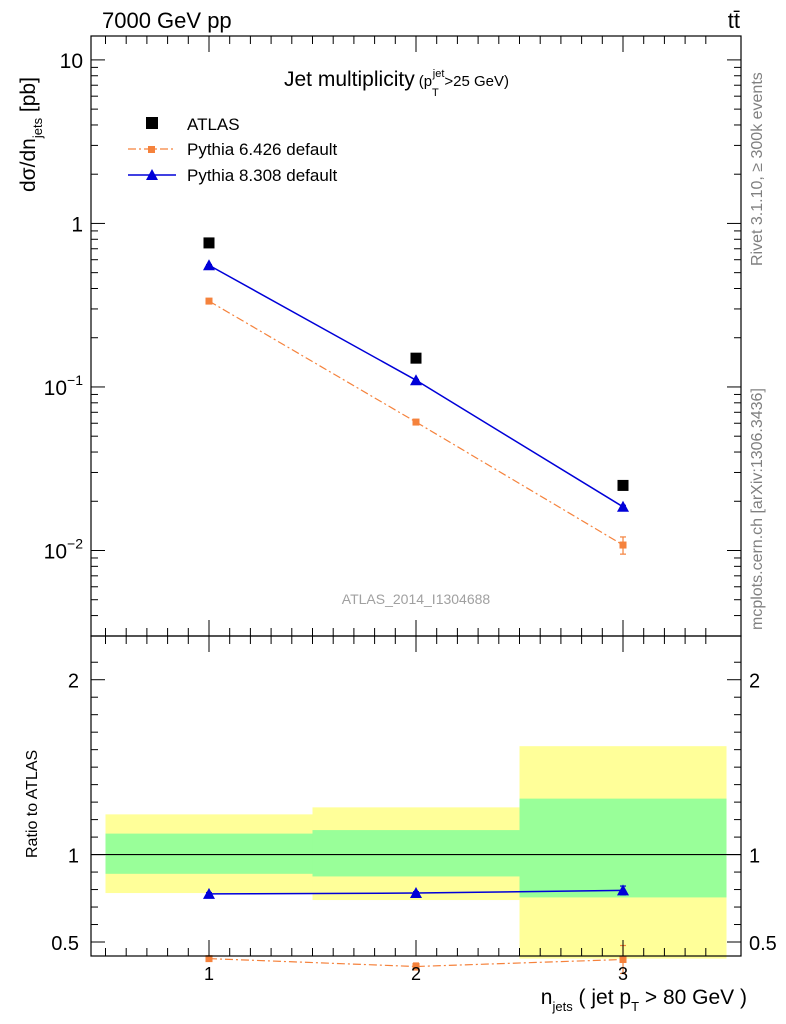  What do you see at coordinates (73, 682) in the screenshot?
I see `ratio-ytick-label-left-0: 2` at bounding box center [73, 682].